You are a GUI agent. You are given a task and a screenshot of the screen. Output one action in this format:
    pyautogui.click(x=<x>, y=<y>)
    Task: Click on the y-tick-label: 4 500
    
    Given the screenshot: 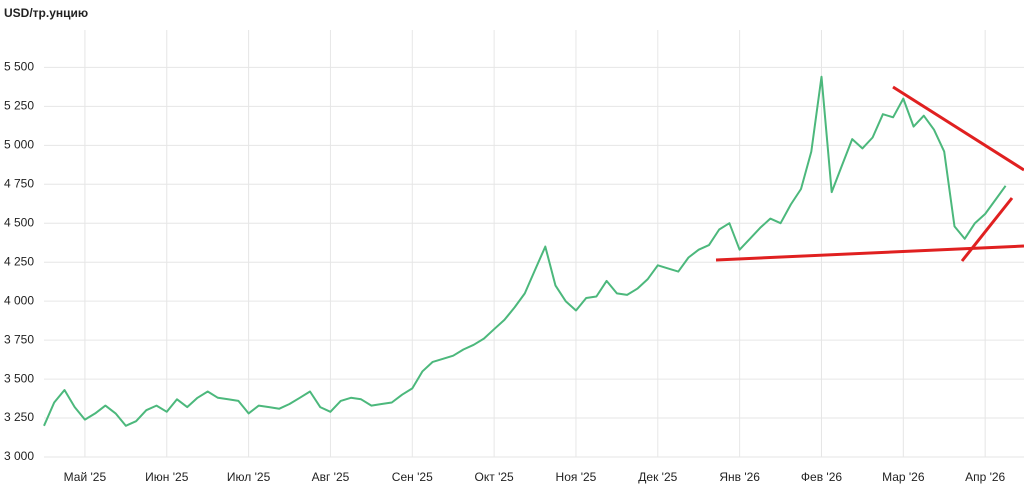 What is the action you would take?
    pyautogui.click(x=19, y=222)
    